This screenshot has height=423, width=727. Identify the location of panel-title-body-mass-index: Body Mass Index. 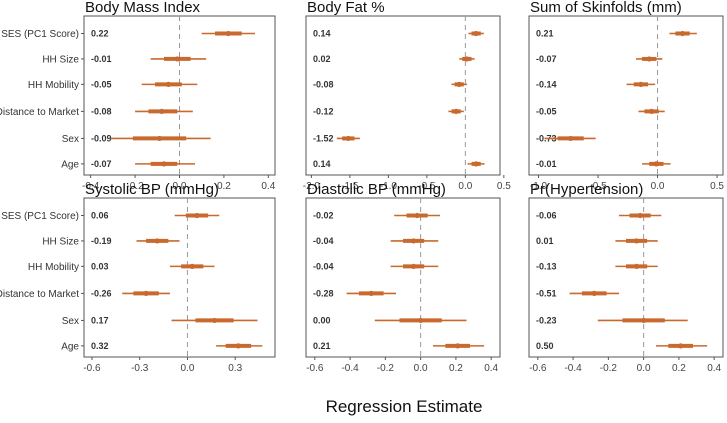
(143, 8).